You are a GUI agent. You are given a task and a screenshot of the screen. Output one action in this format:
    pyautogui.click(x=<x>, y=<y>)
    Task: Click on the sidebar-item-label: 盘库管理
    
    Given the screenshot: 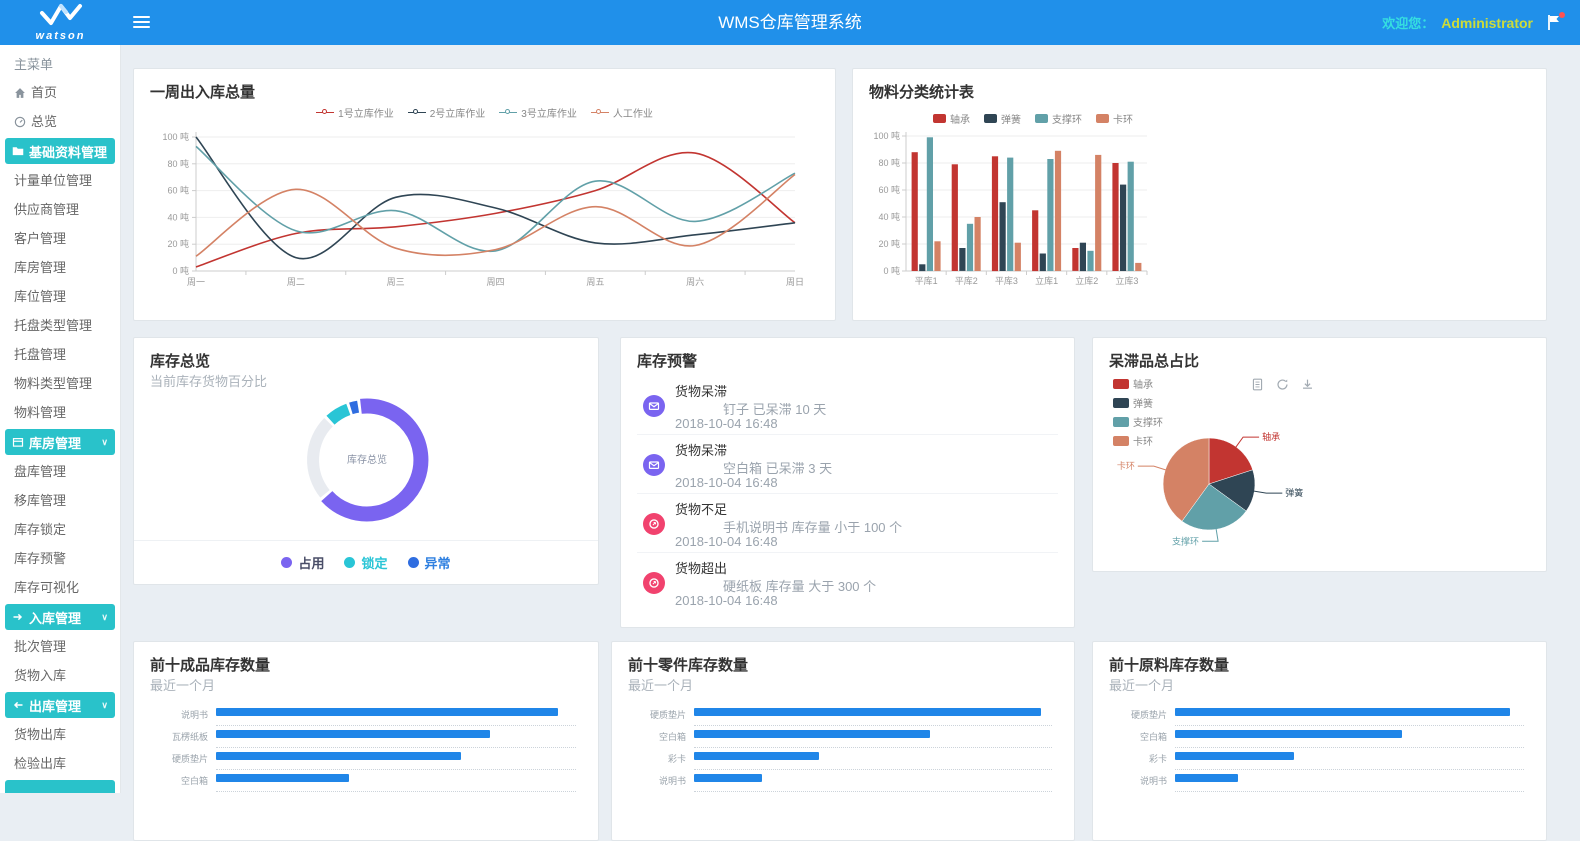 What is the action you would take?
    pyautogui.click(x=40, y=471)
    